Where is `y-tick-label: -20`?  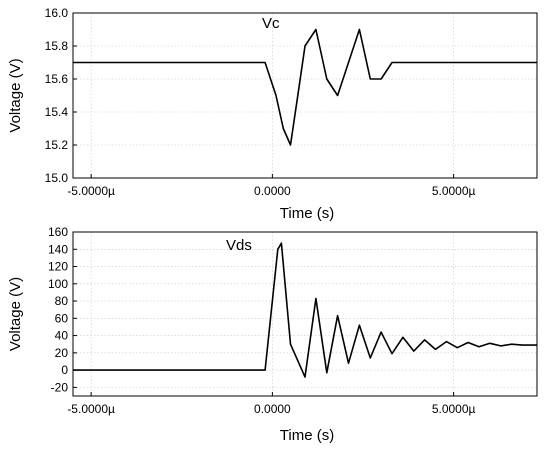
y-tick-label: -20 is located at coordinates (60, 387).